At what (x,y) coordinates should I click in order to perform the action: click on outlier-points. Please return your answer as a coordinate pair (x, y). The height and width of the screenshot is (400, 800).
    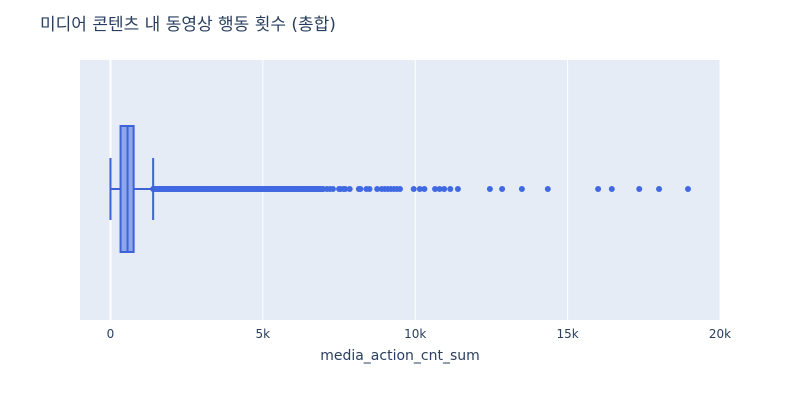
    Looking at the image, I should click on (420, 189).